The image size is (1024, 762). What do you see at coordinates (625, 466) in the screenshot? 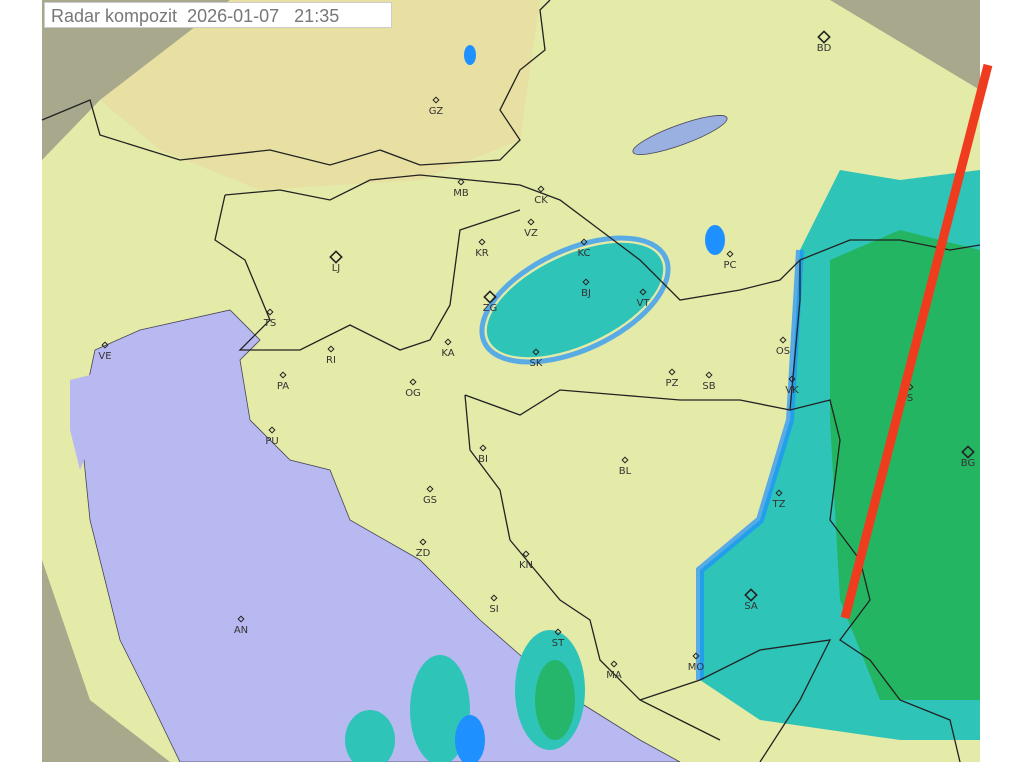
I see `city-bl: BL` at bounding box center [625, 466].